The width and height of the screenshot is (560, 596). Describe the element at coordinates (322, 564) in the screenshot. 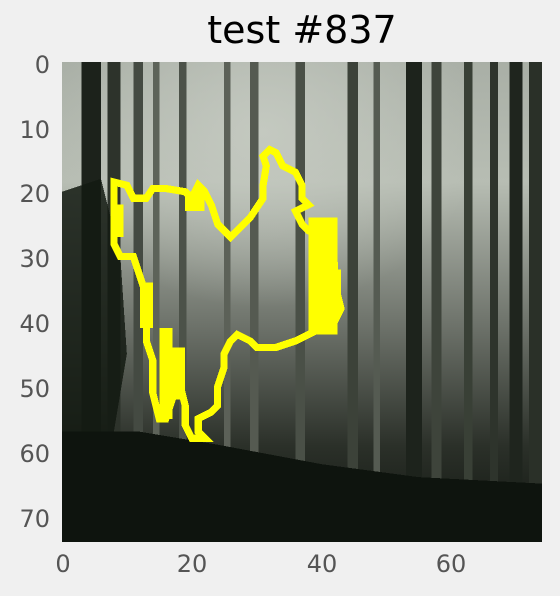

I see `x-tick-label: 40` at that location.